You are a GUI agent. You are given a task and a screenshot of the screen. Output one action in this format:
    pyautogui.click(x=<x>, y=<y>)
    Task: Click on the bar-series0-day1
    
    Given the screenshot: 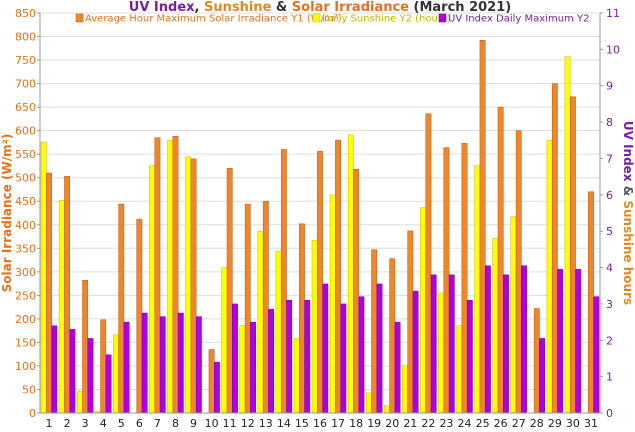 What is the action you would take?
    pyautogui.click(x=43, y=277)
    